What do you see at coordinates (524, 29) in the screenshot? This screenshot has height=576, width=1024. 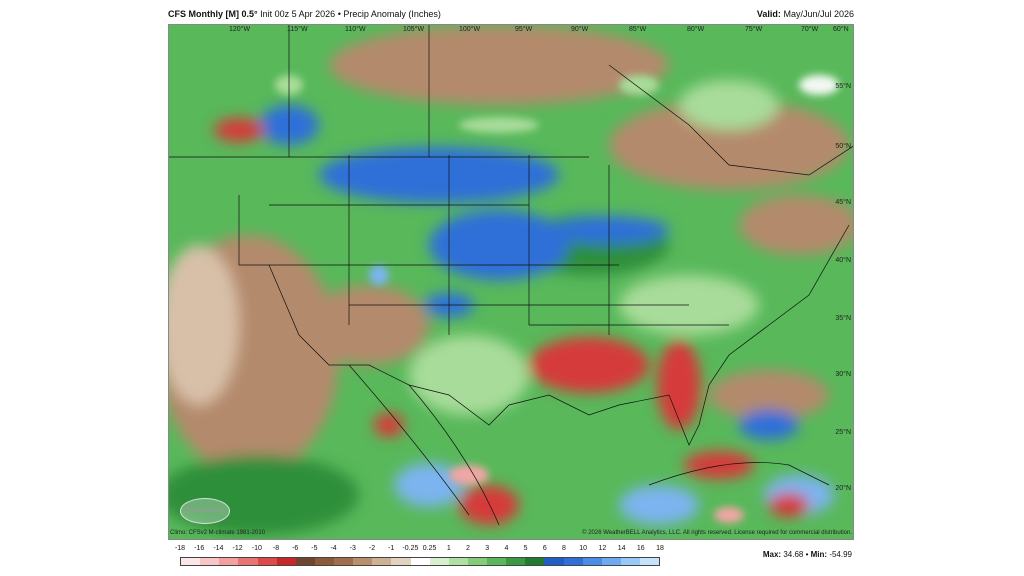 I see `lon-label: 95°W` at bounding box center [524, 29].